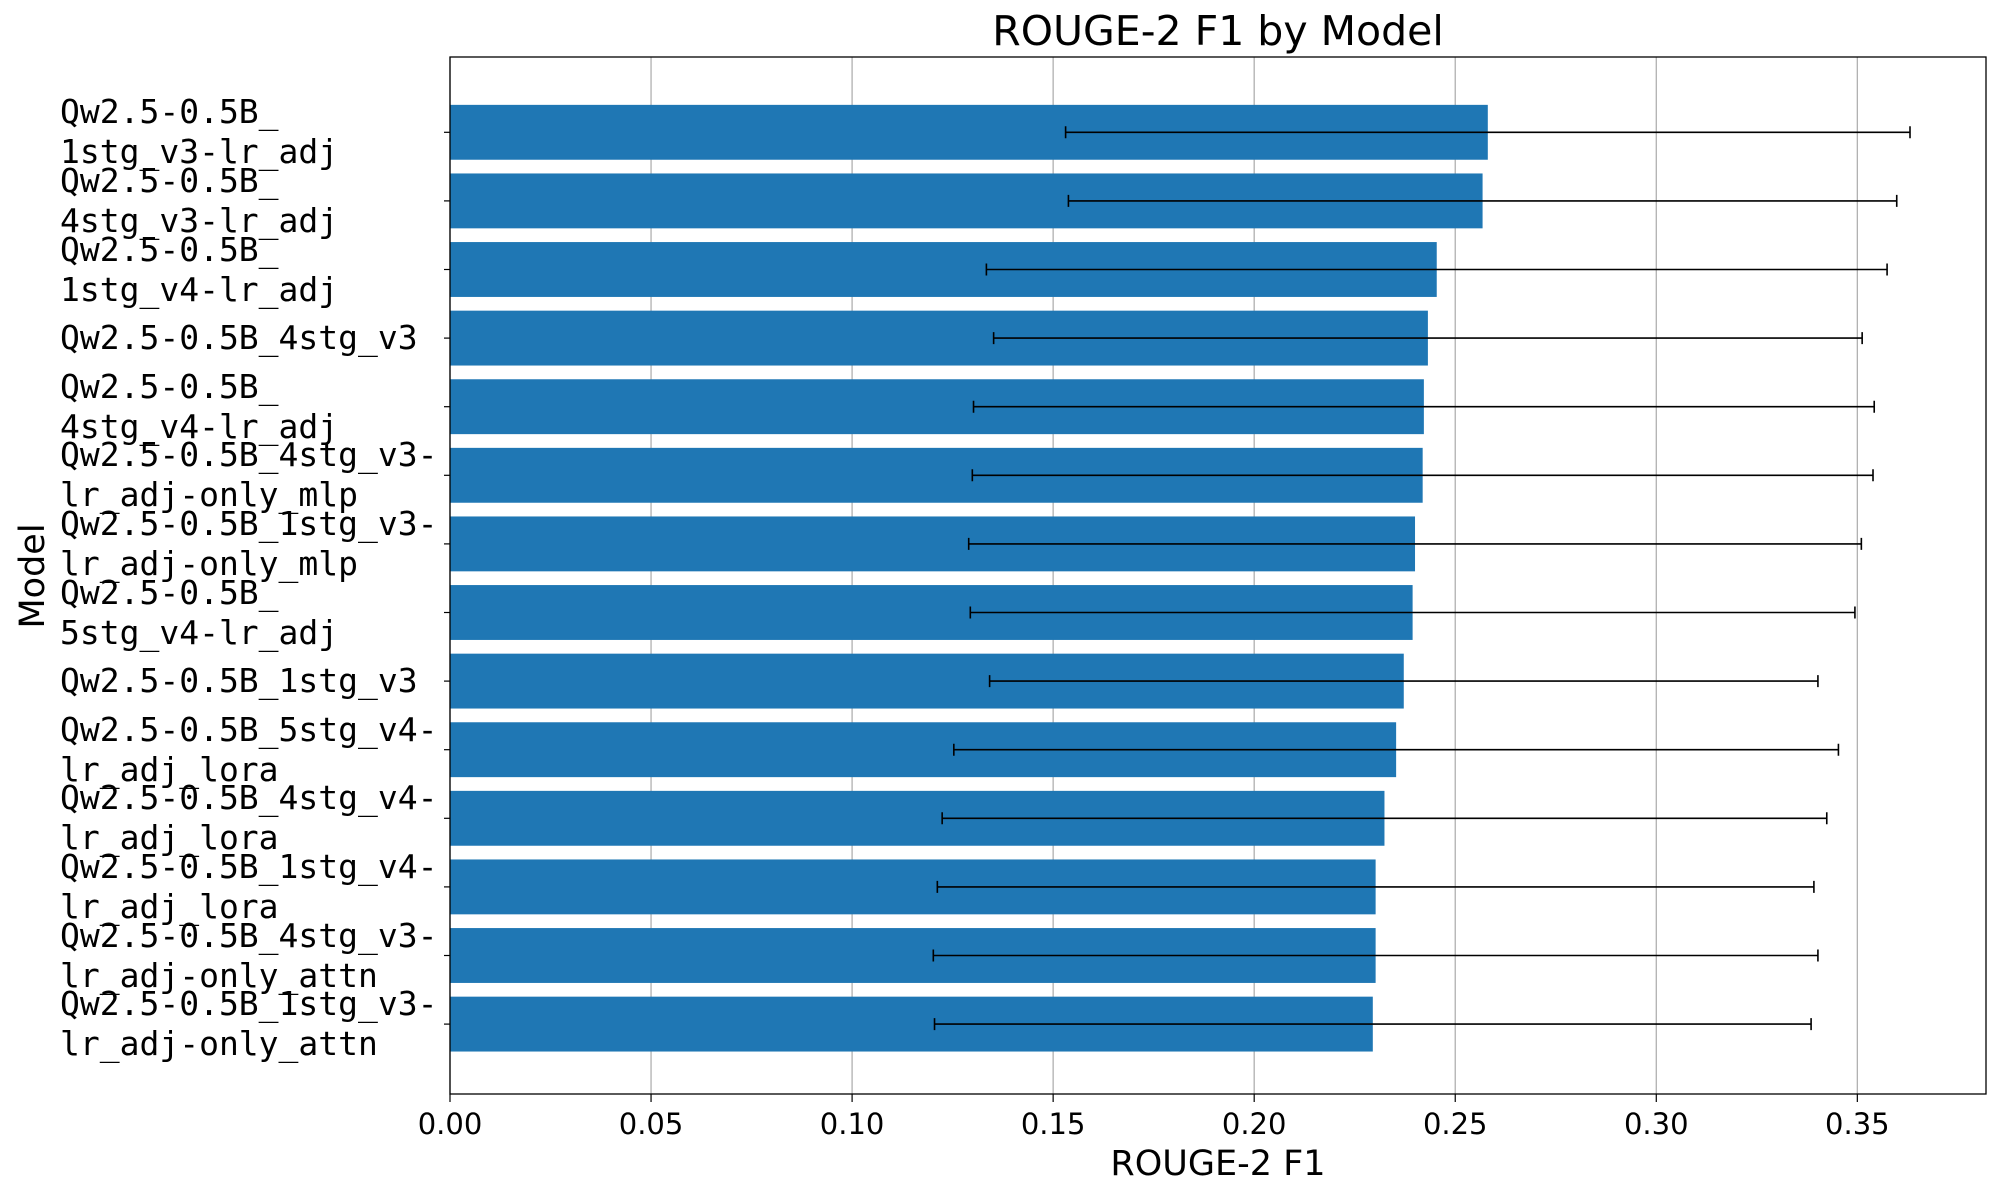  Describe the element at coordinates (1254, 1124) in the screenshot. I see `x-tick-label: 0.20` at that location.